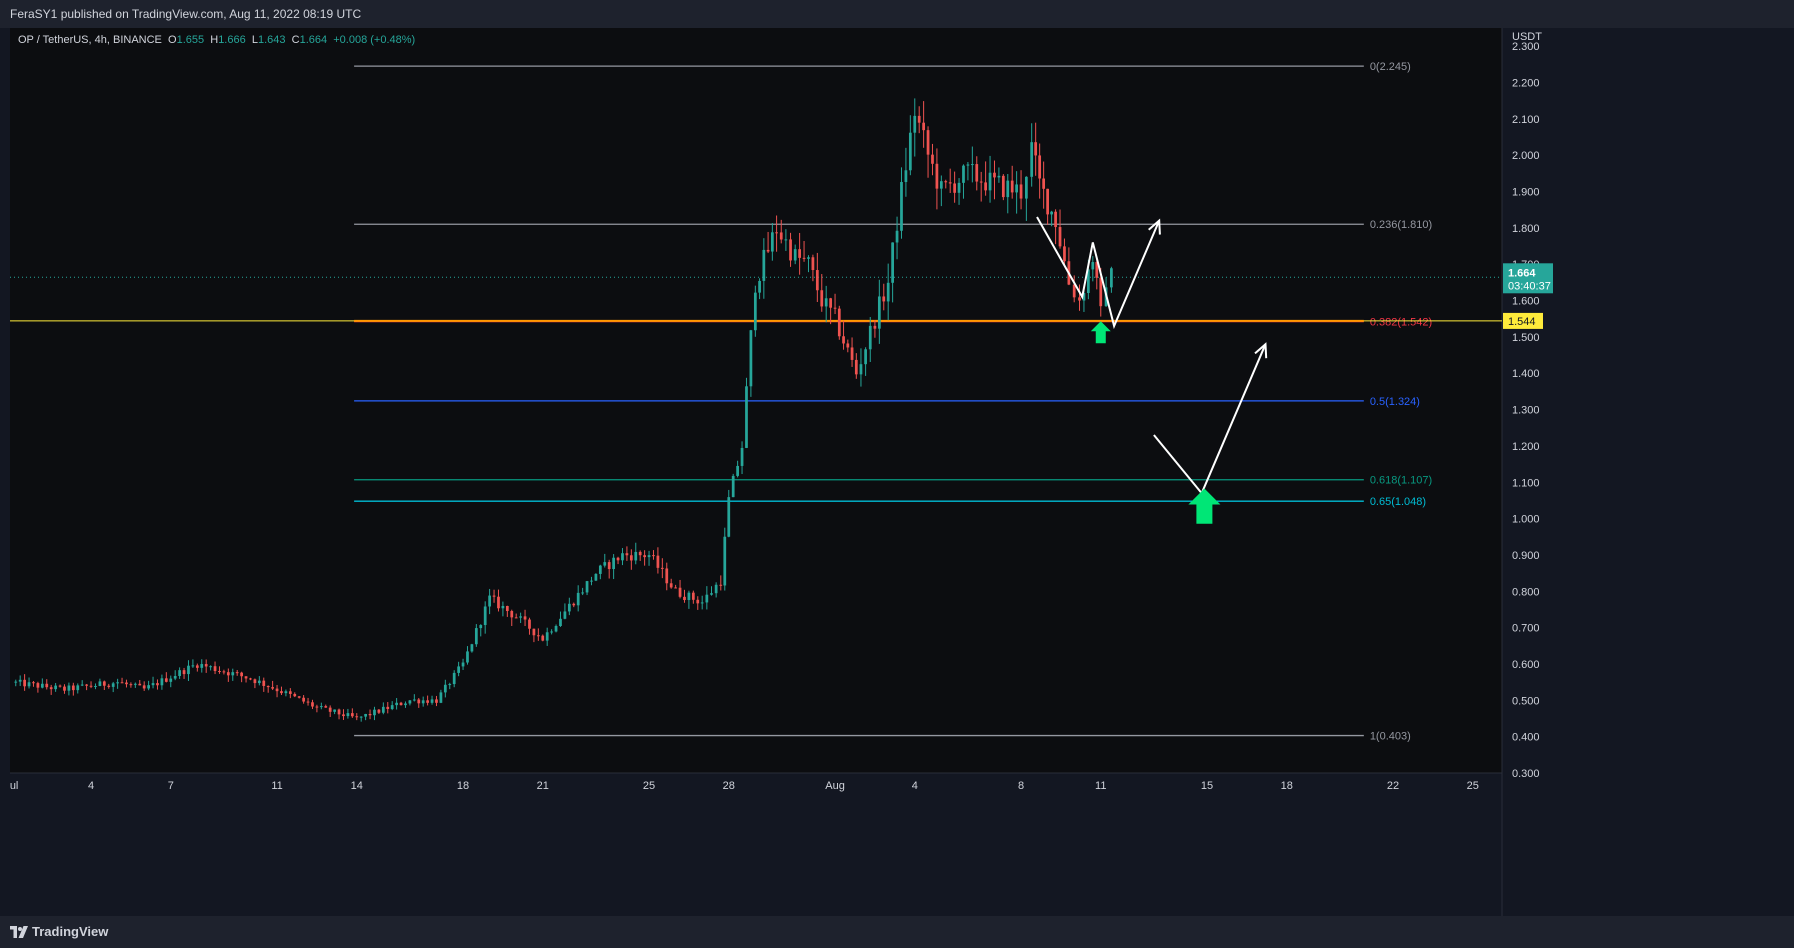 This screenshot has height=948, width=1794. What do you see at coordinates (19, 931) in the screenshot?
I see `tradingview-logo-icon` at bounding box center [19, 931].